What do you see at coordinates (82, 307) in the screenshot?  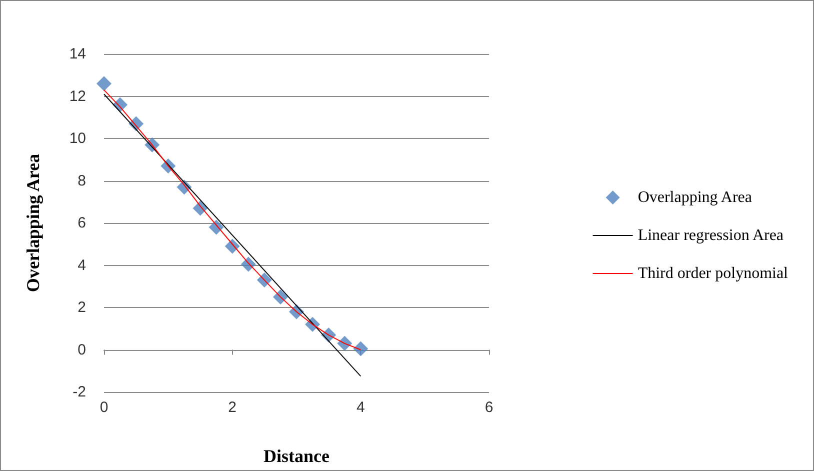 I see `y-tick-label: 2` at bounding box center [82, 307].